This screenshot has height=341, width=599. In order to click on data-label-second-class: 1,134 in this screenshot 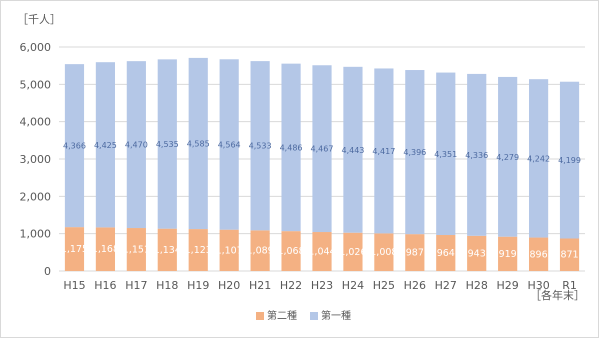, I will do `click(167, 250)`.